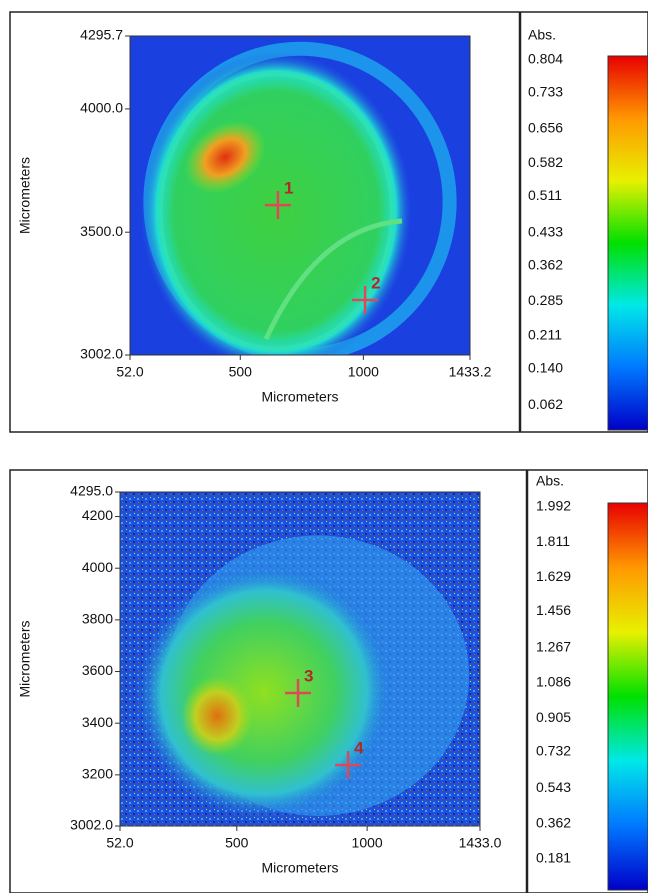  What do you see at coordinates (101, 35) in the screenshot?
I see `y-tick-label: 4295.7` at bounding box center [101, 35].